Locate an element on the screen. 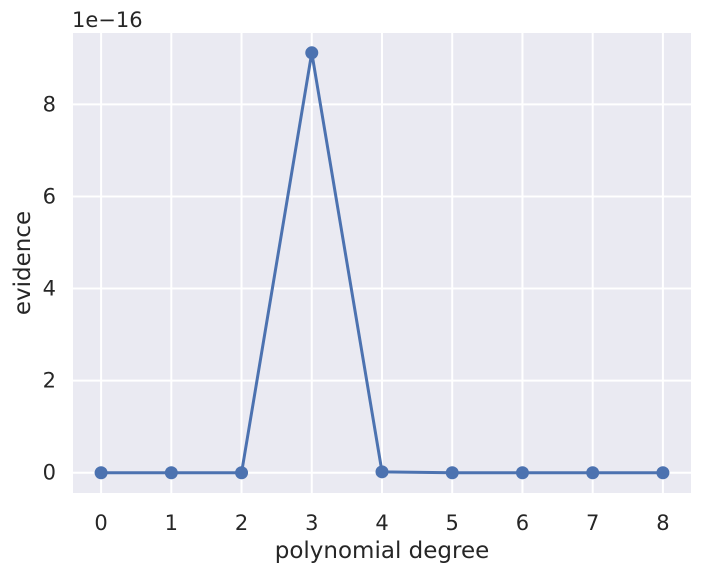  x-axis-label: polynomial degree is located at coordinates (382, 551).